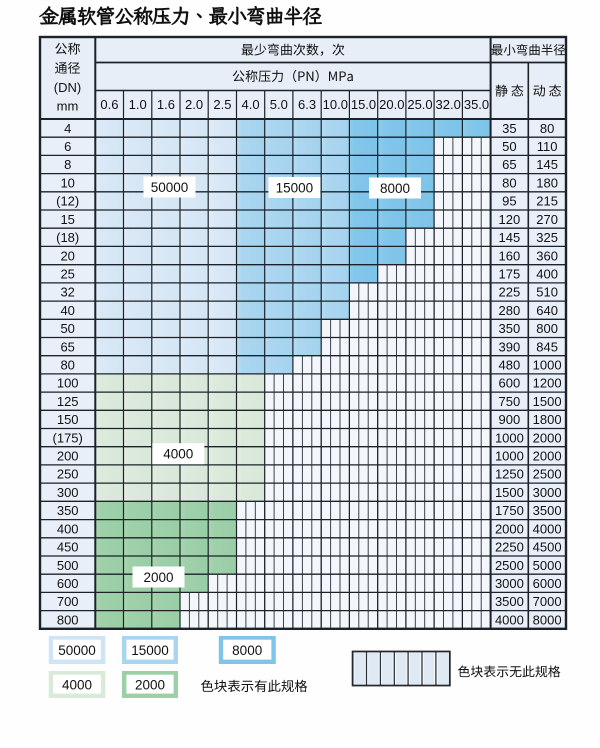  I want to click on svg-text: 2.0, so click(194, 104).